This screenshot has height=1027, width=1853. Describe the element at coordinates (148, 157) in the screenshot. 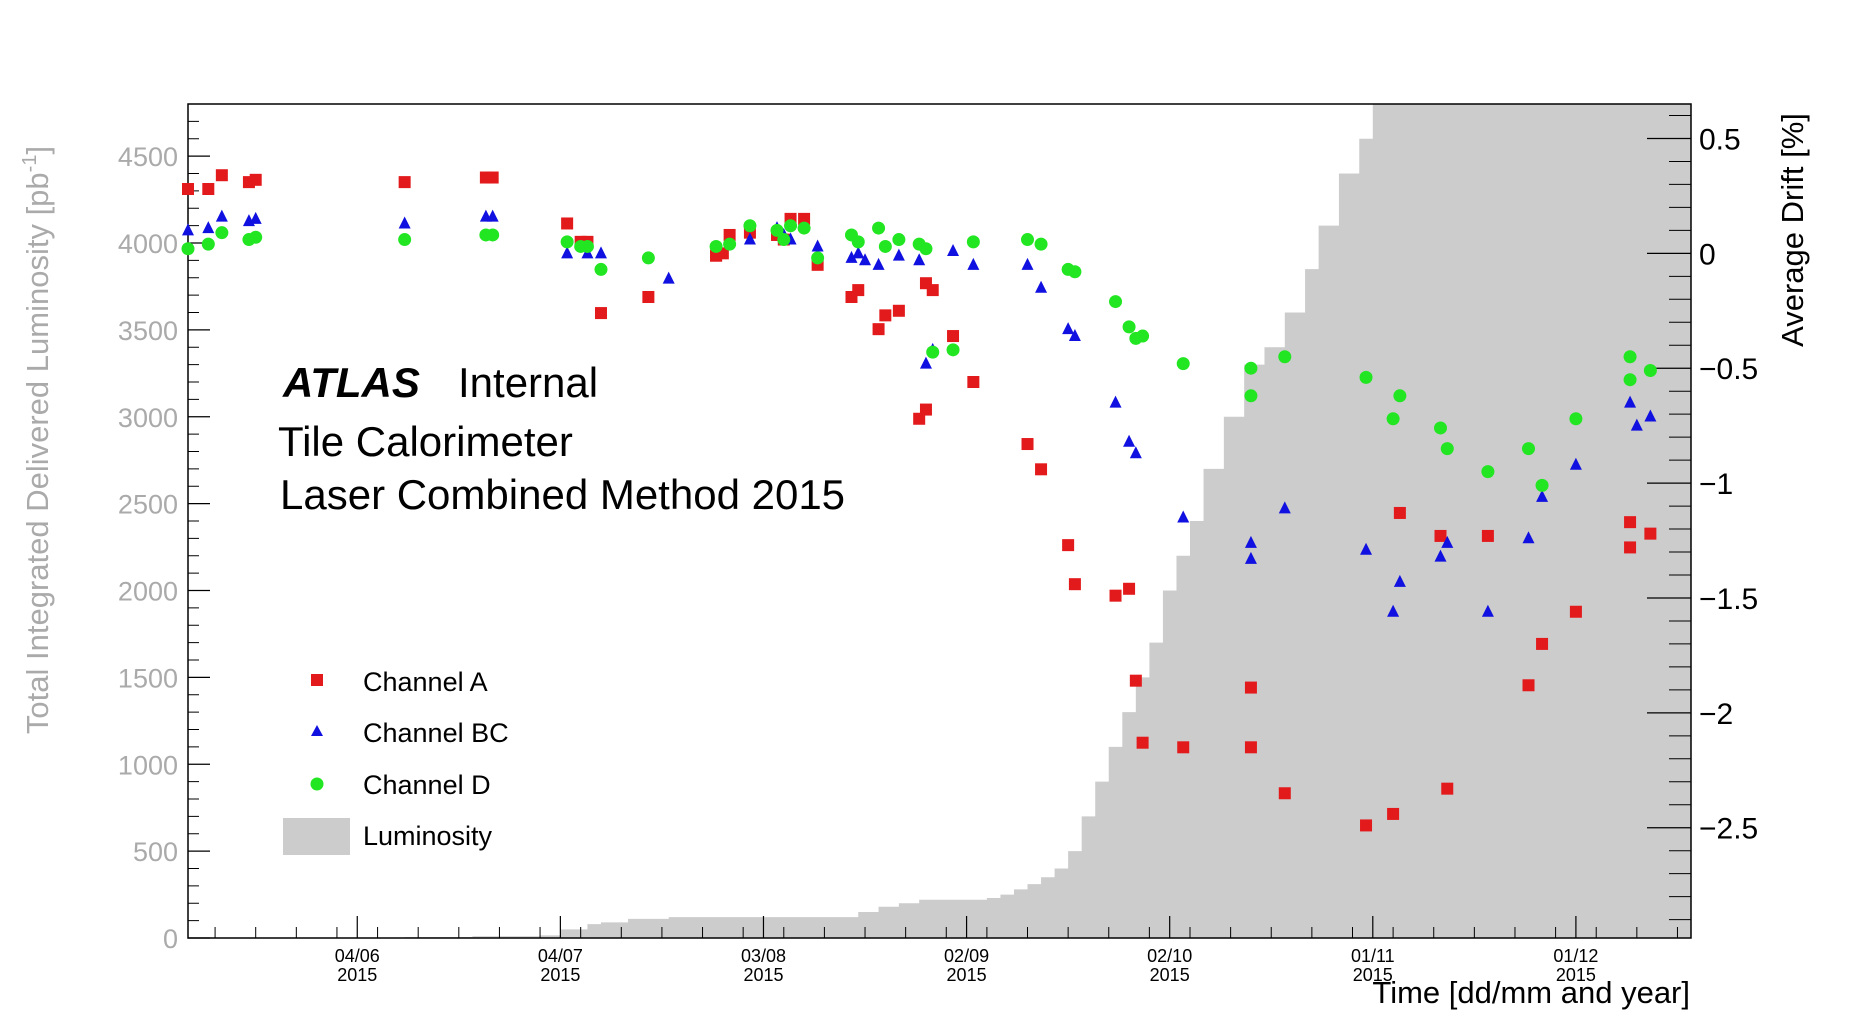

I see `left-tick-label: 4500` at that location.